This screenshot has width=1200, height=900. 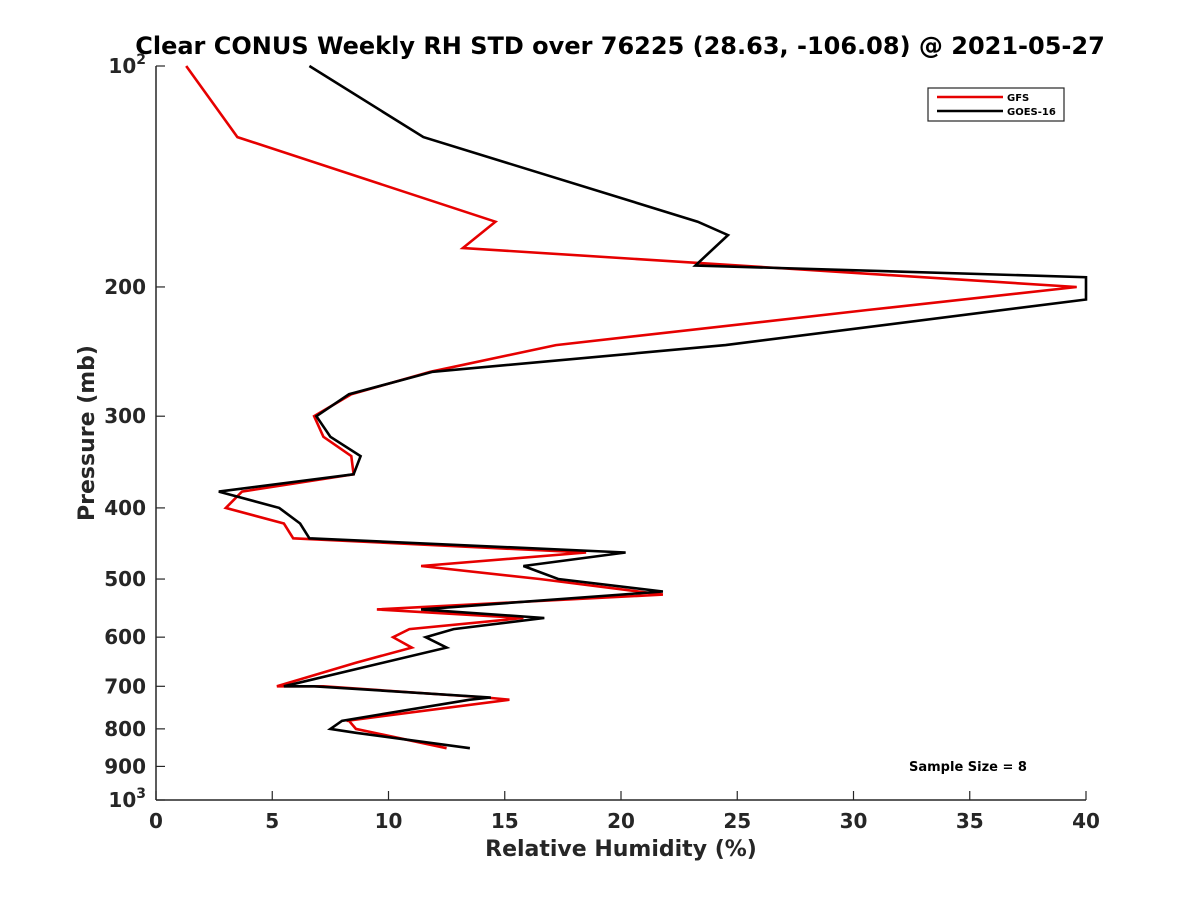 I want to click on x-tick-label: 40, so click(x=1086, y=821).